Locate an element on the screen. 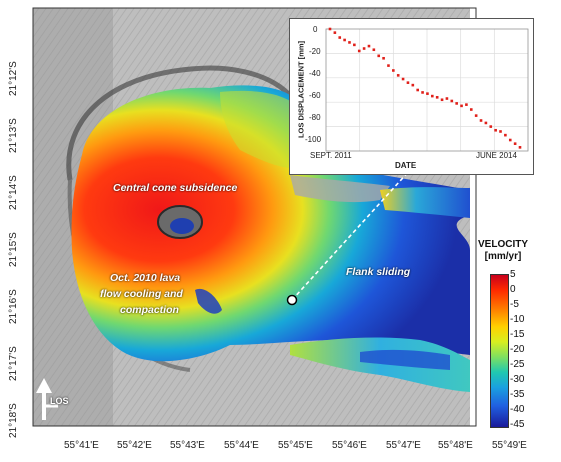  inset-ytick: -80 is located at coordinates (315, 117).